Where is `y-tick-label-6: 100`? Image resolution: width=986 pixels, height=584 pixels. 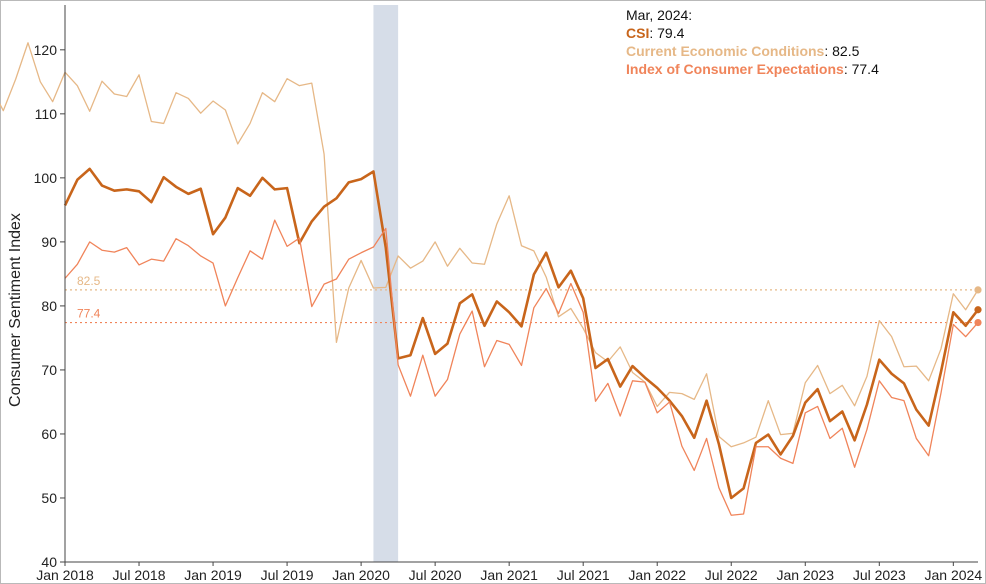 y-tick-label-6: 100 is located at coordinates (46, 178).